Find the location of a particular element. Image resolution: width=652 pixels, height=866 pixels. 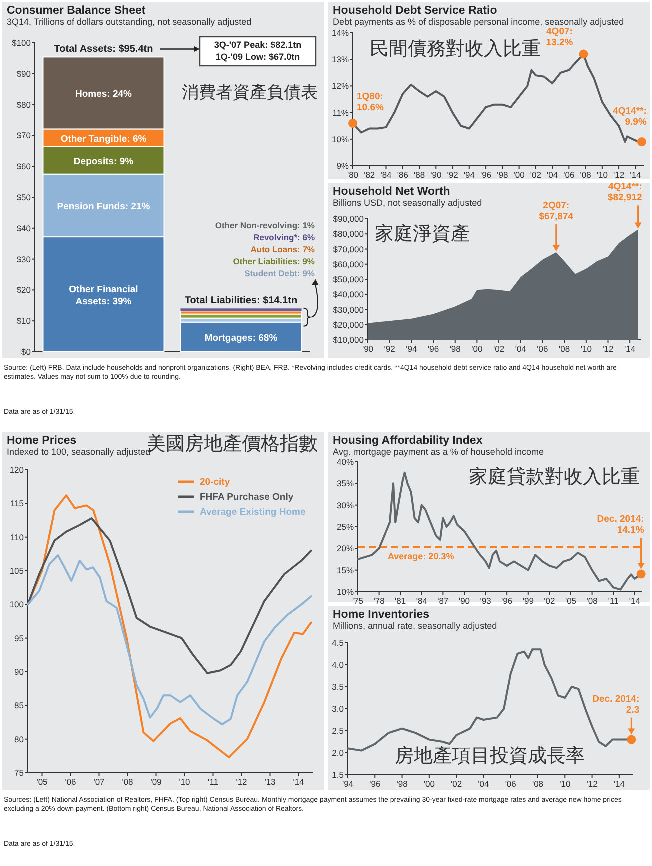

legend-label: FHFA Purchase Only is located at coordinates (247, 497).